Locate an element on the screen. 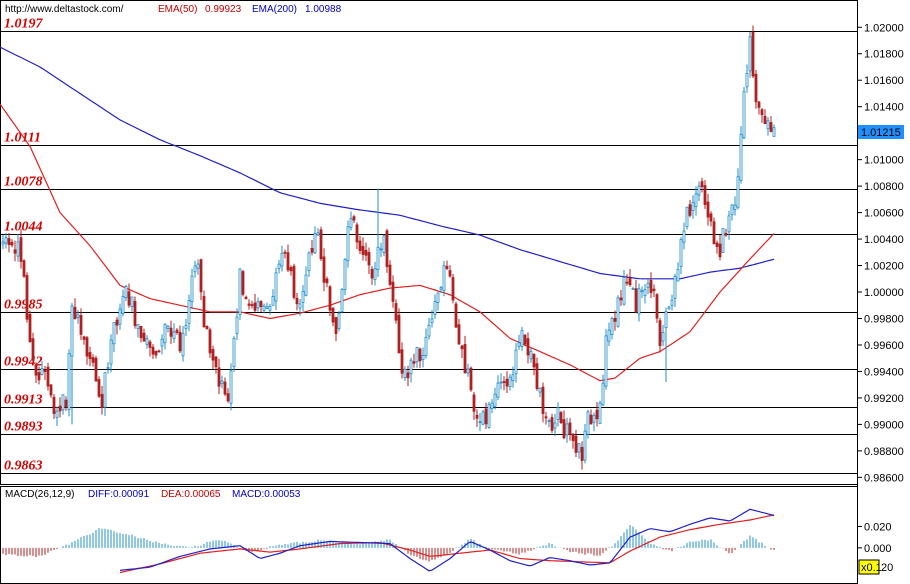  price-tick-label: 1.02000 is located at coordinates (884, 28).